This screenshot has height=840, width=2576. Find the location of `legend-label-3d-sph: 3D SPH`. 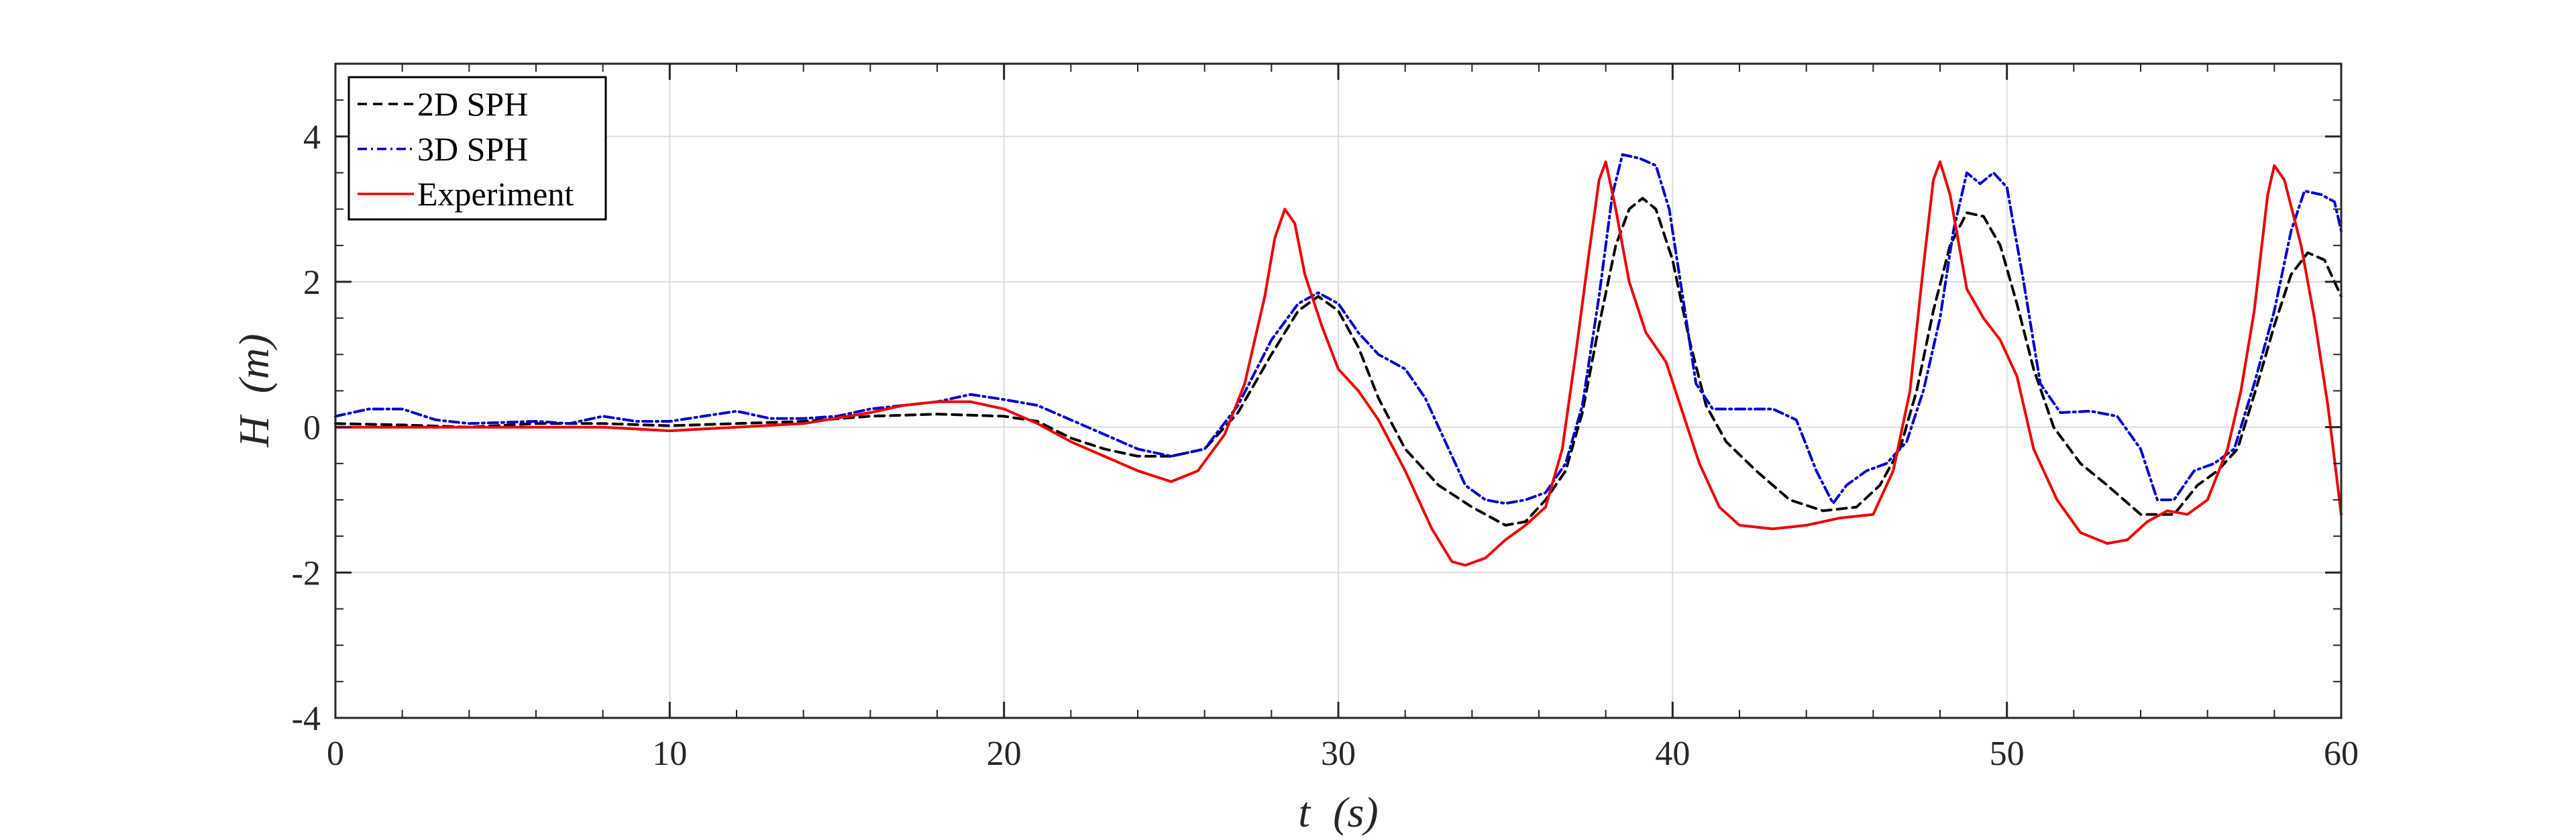

legend-label-3d-sph: 3D SPH is located at coordinates (472, 149).